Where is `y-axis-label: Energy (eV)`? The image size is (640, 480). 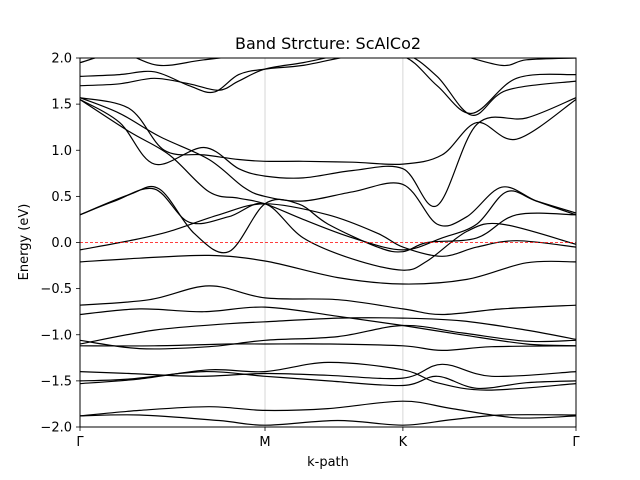 y-axis-label: Energy (eV) is located at coordinates (24, 242).